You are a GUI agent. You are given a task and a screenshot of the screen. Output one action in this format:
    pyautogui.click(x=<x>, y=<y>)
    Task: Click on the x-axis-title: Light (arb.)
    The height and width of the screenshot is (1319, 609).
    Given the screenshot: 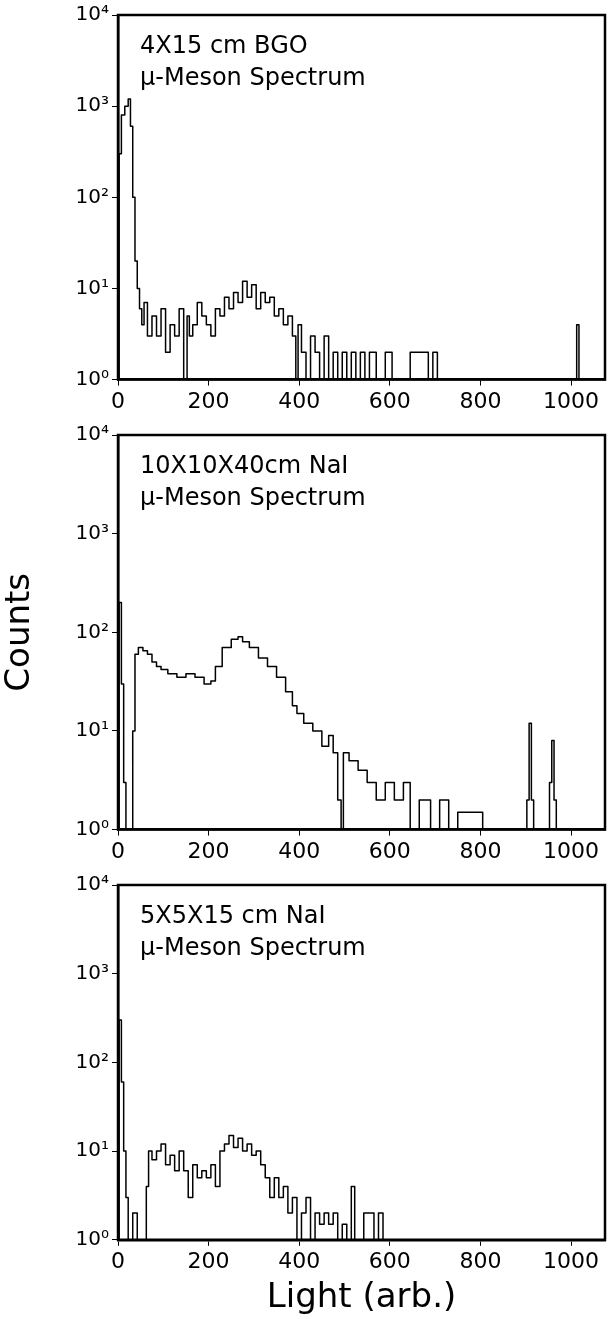 What is the action you would take?
    pyautogui.click(x=361, y=1295)
    